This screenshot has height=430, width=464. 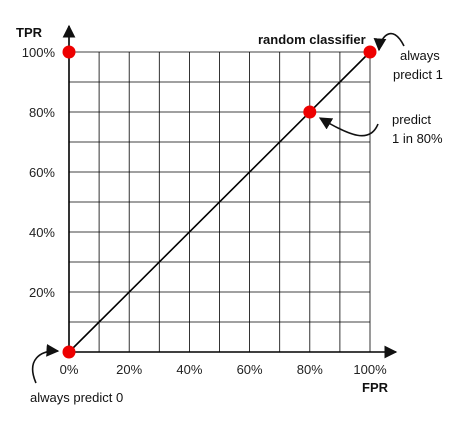 I want to click on y-tick-label: 40%, so click(x=42, y=232).